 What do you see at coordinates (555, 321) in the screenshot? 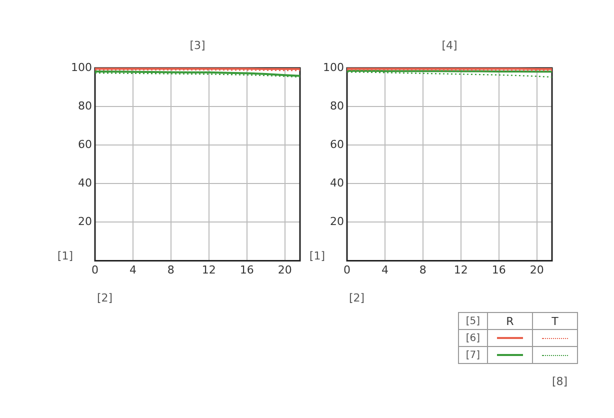
I see `text: T` at bounding box center [555, 321].